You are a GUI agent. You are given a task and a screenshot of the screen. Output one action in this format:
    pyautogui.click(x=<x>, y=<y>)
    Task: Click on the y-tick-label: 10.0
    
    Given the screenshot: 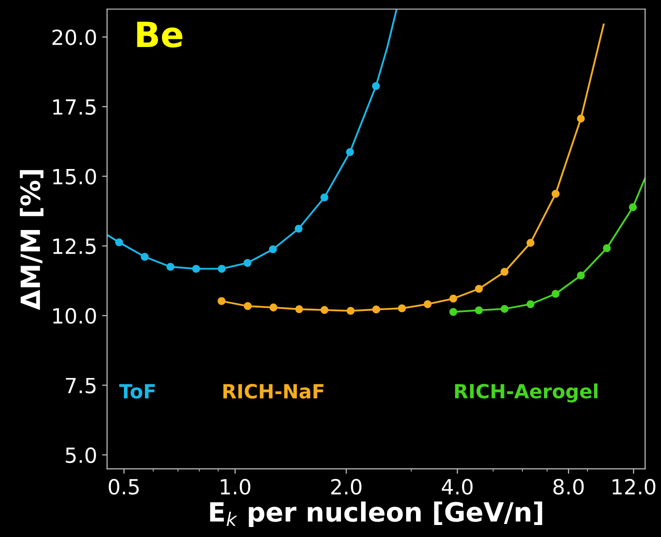 What is the action you would take?
    pyautogui.click(x=74, y=316)
    